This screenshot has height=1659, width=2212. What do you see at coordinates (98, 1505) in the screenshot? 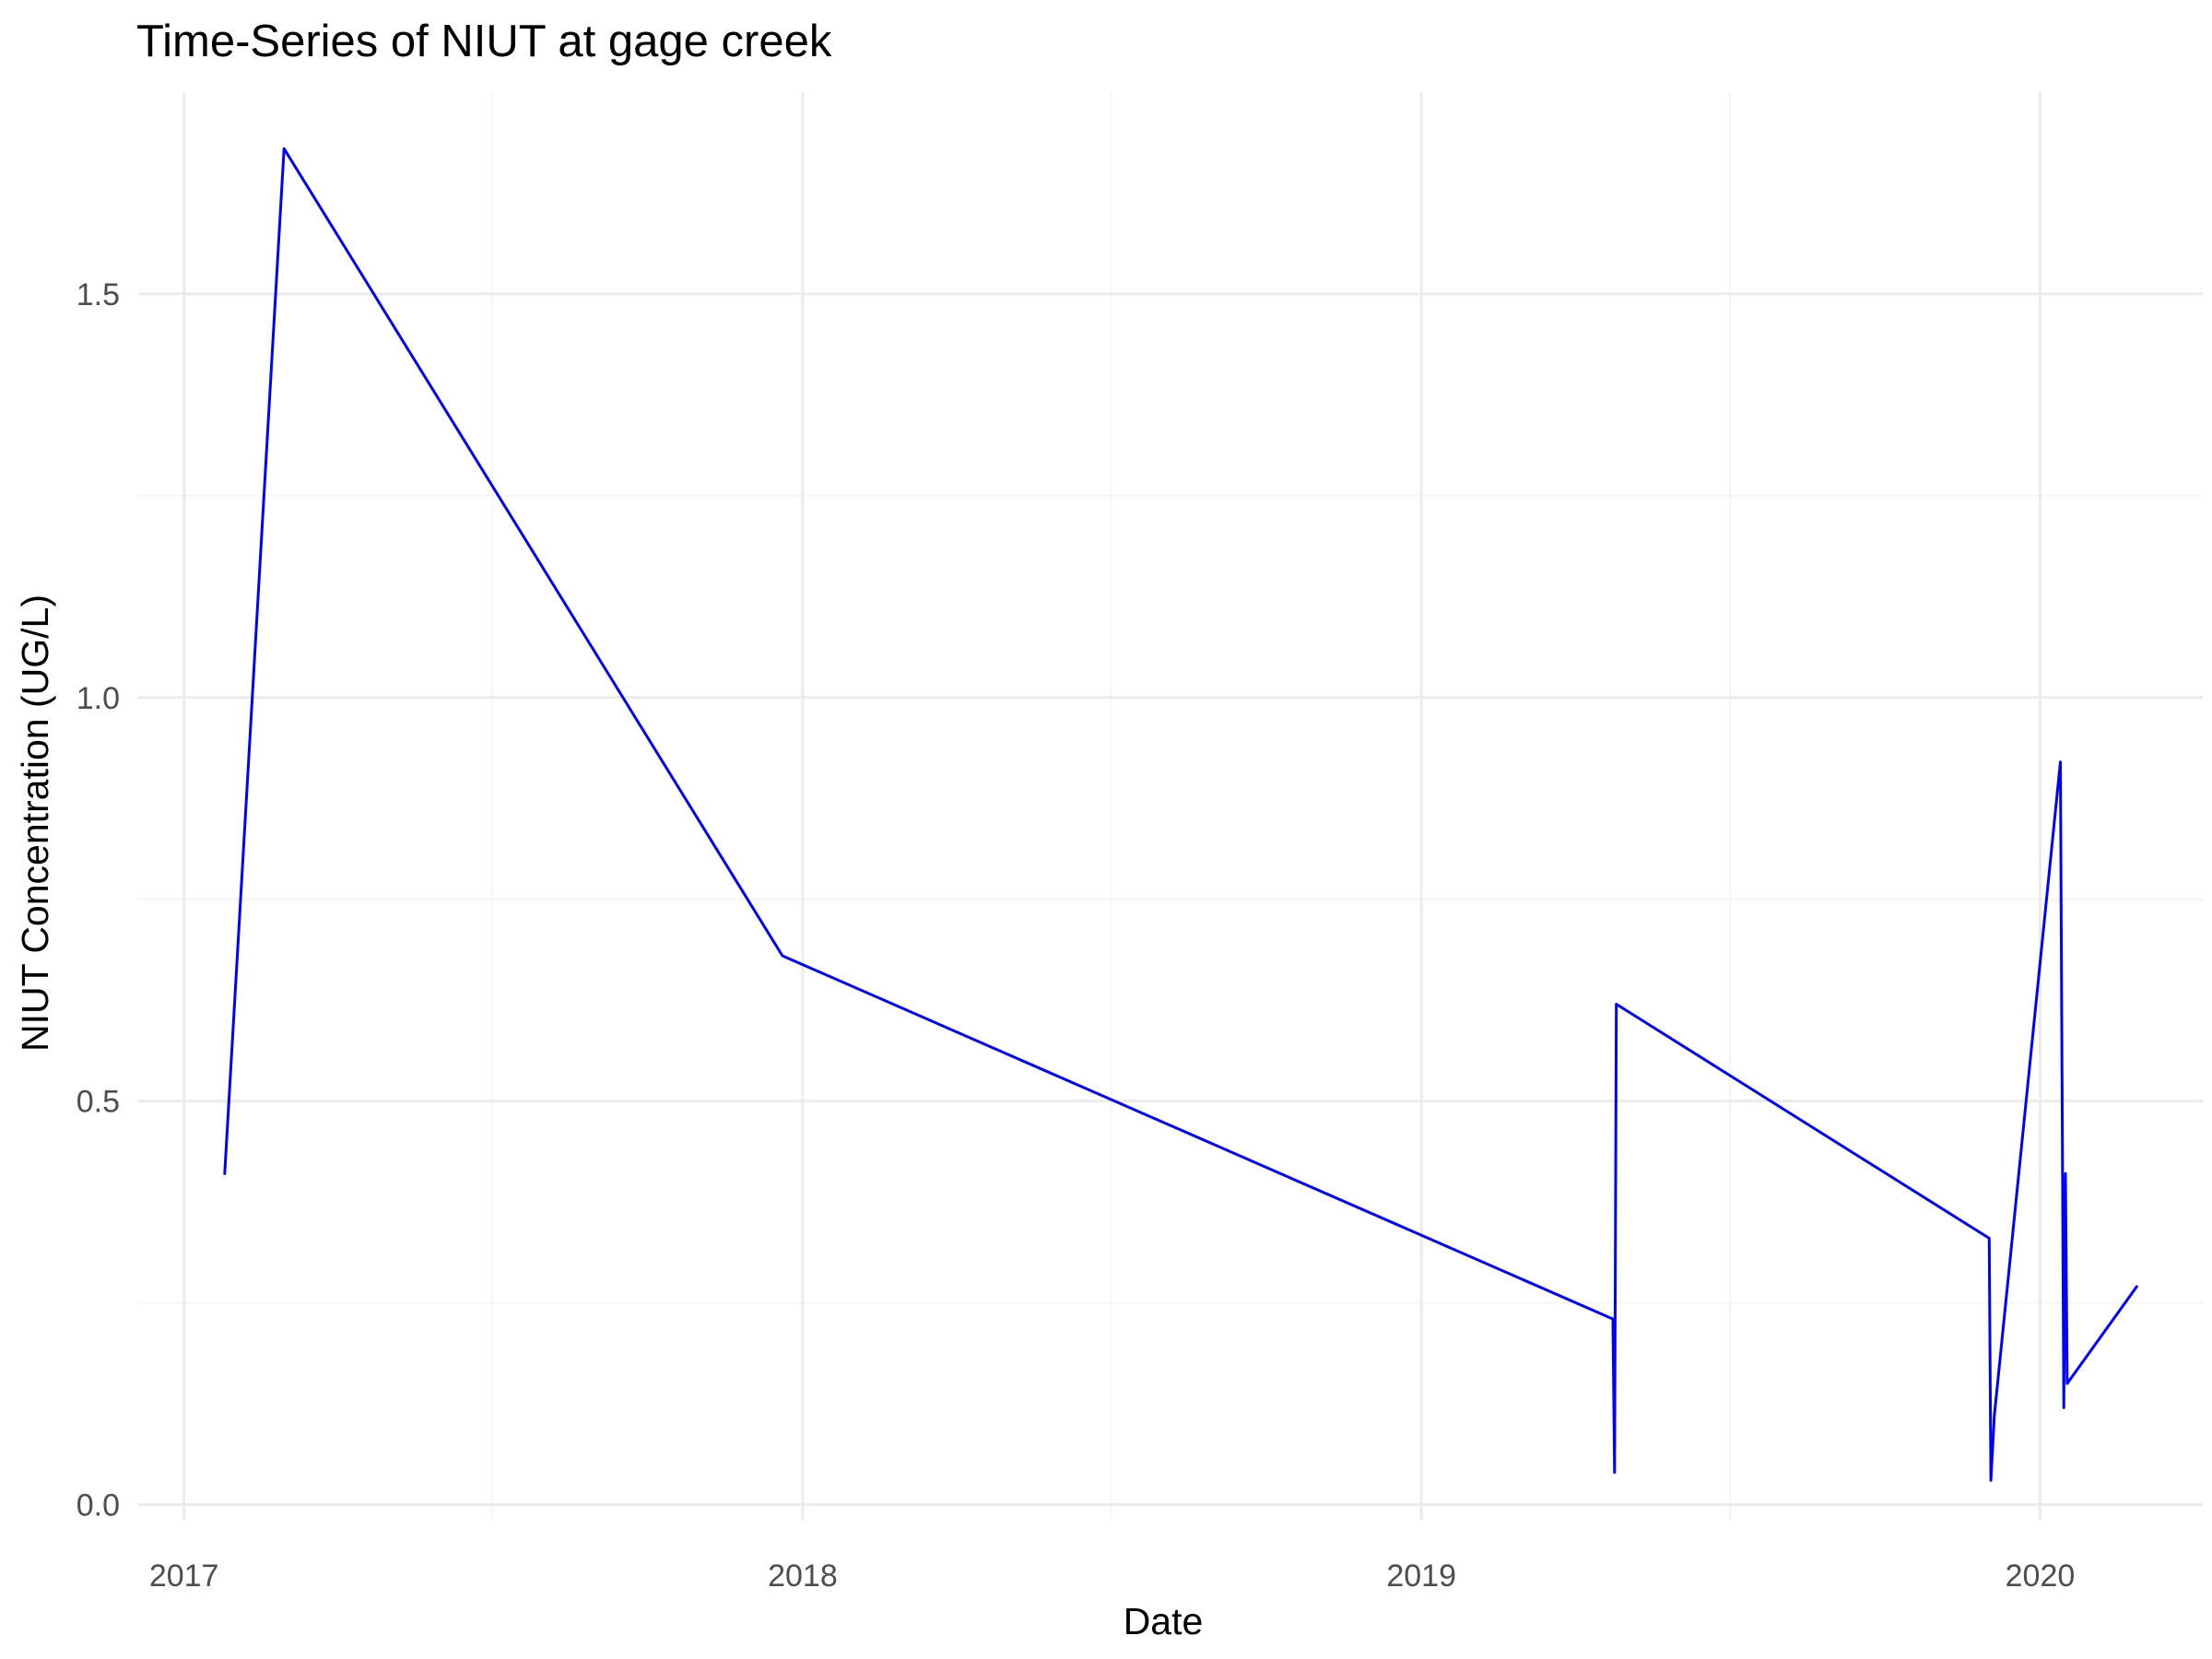
I see `y-tick-label: 0.0` at bounding box center [98, 1505].